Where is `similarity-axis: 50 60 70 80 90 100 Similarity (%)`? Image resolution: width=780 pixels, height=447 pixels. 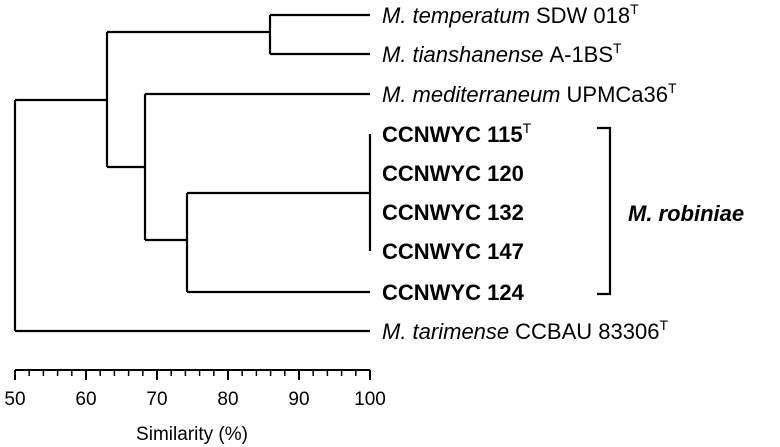 similarity-axis: 50 60 70 80 90 100 Similarity (%) is located at coordinates (195, 407).